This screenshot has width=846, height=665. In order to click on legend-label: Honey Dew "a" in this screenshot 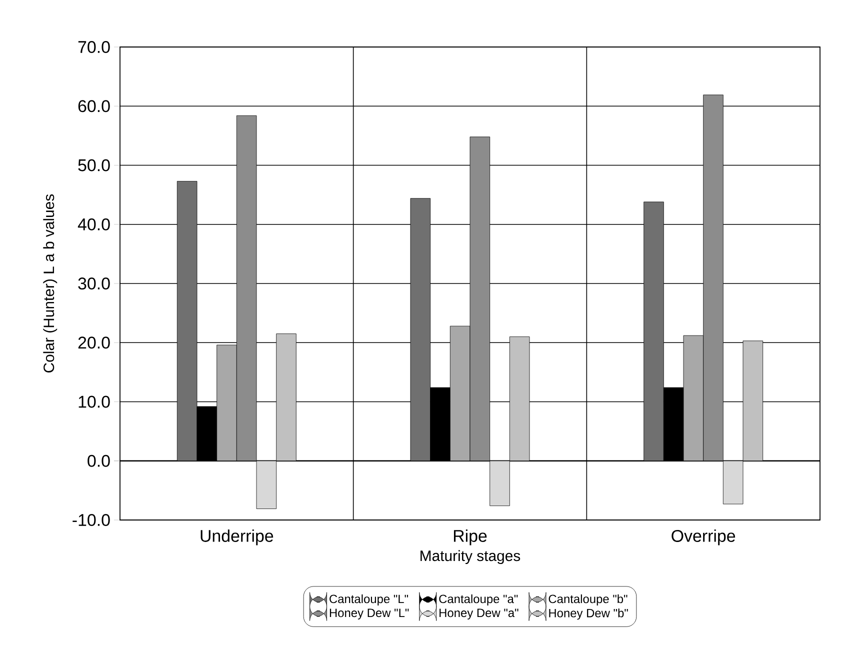, I will do `click(479, 614)`.